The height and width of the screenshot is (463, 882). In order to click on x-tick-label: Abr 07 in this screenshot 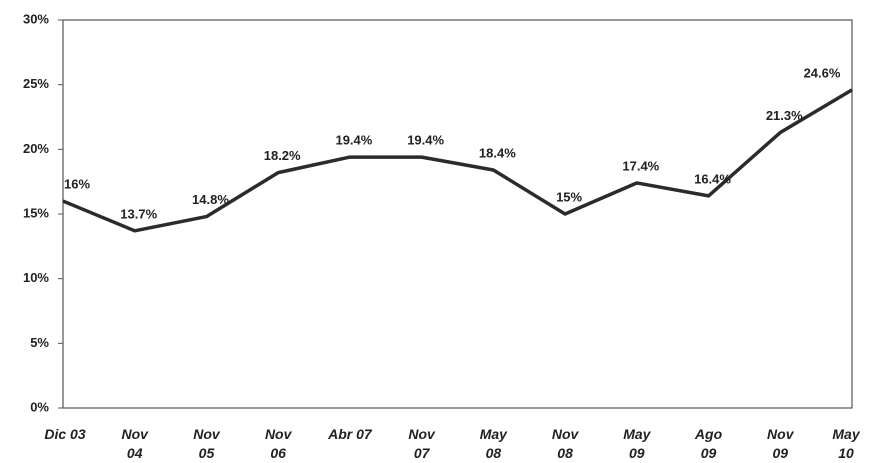, I will do `click(350, 434)`.